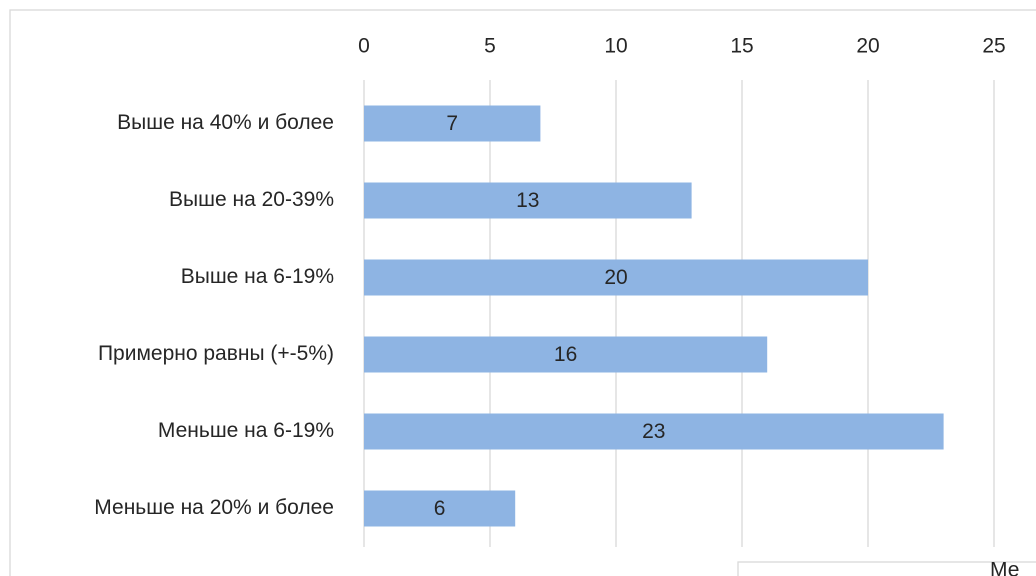 The image size is (1036, 576). Describe the element at coordinates (490, 46) in the screenshot. I see `x-tick-label: 5` at that location.